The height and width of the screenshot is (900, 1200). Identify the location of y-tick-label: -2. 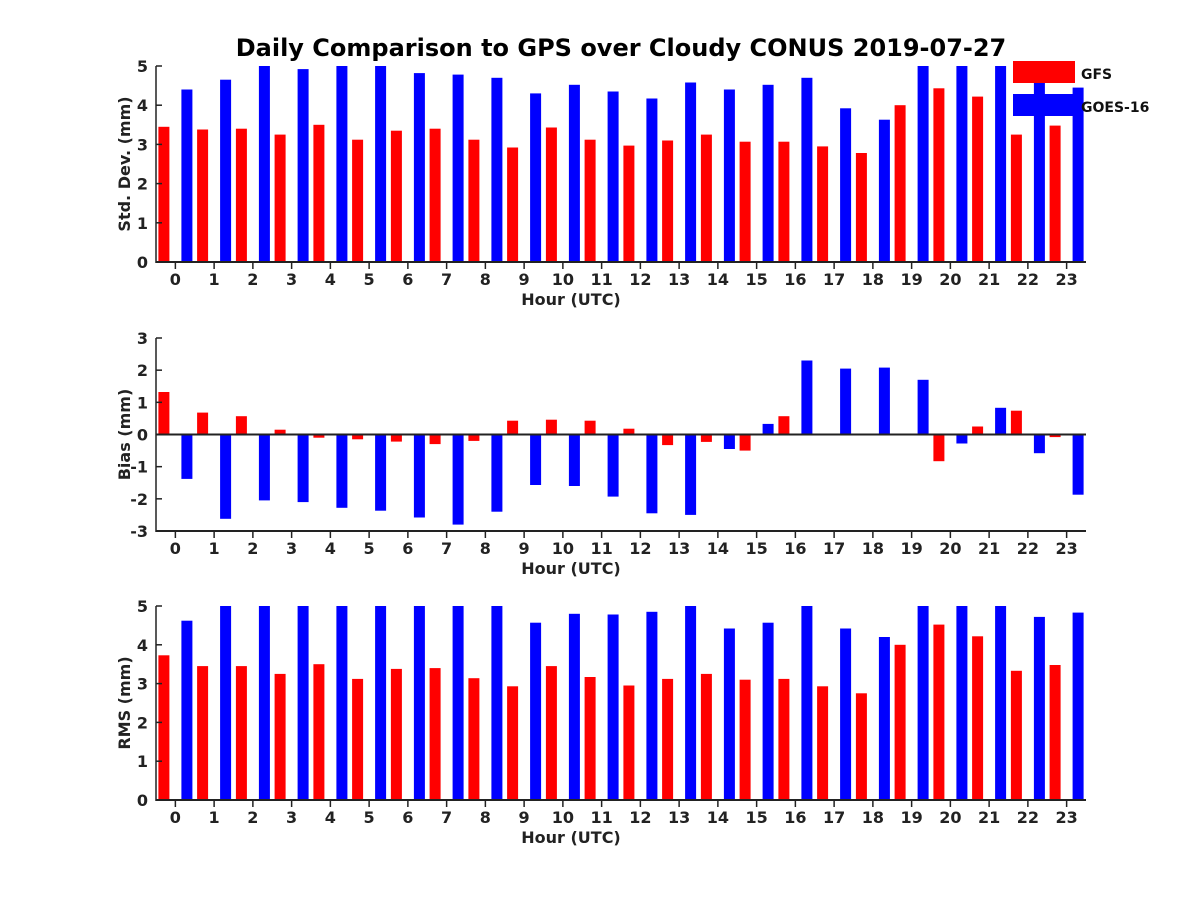
(139, 499).